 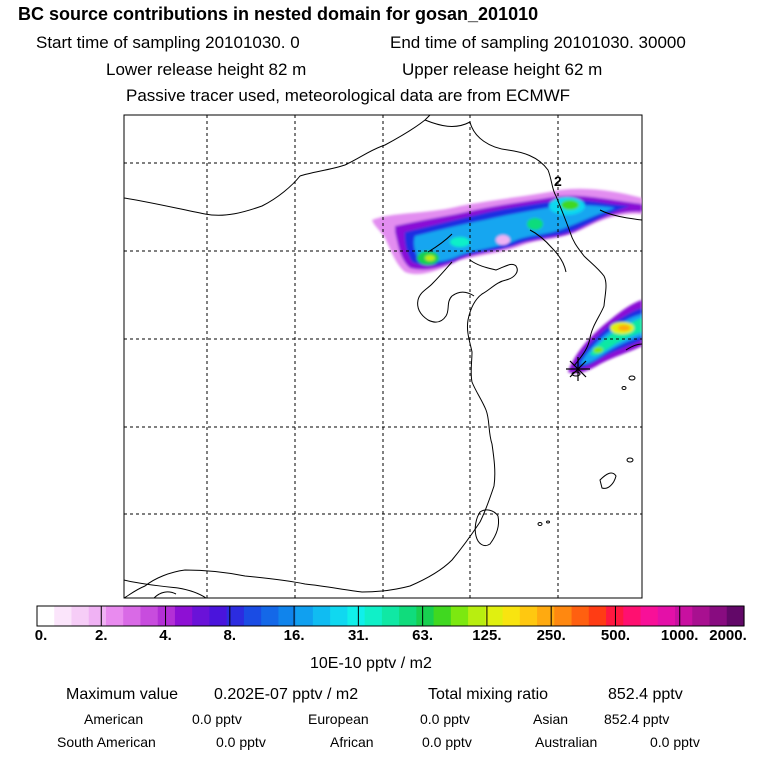 What do you see at coordinates (675, 742) in the screenshot?
I see `region-australian-value: 0.0 pptv` at bounding box center [675, 742].